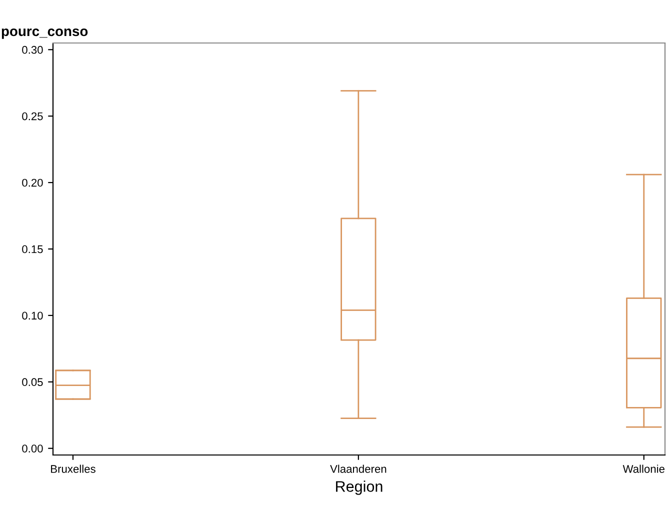 This screenshot has width=671, height=510. I want to click on y-tick-label: 0.25, so click(32, 116).